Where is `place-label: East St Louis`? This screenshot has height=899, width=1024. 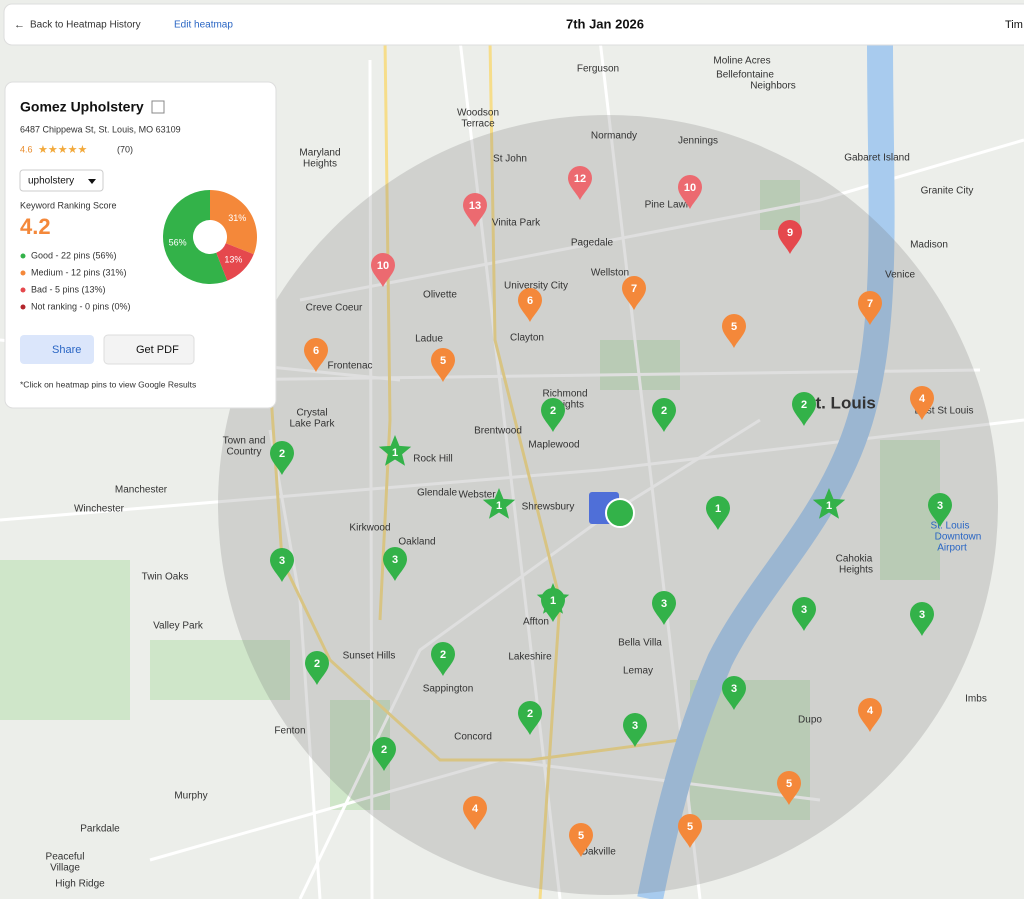
place-label: East St Louis is located at coordinates (944, 411).